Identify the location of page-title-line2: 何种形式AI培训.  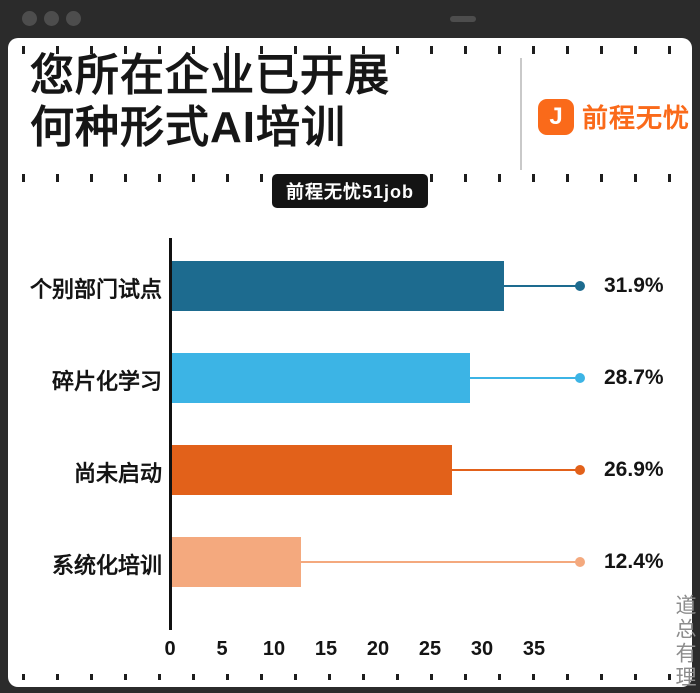
(188, 127).